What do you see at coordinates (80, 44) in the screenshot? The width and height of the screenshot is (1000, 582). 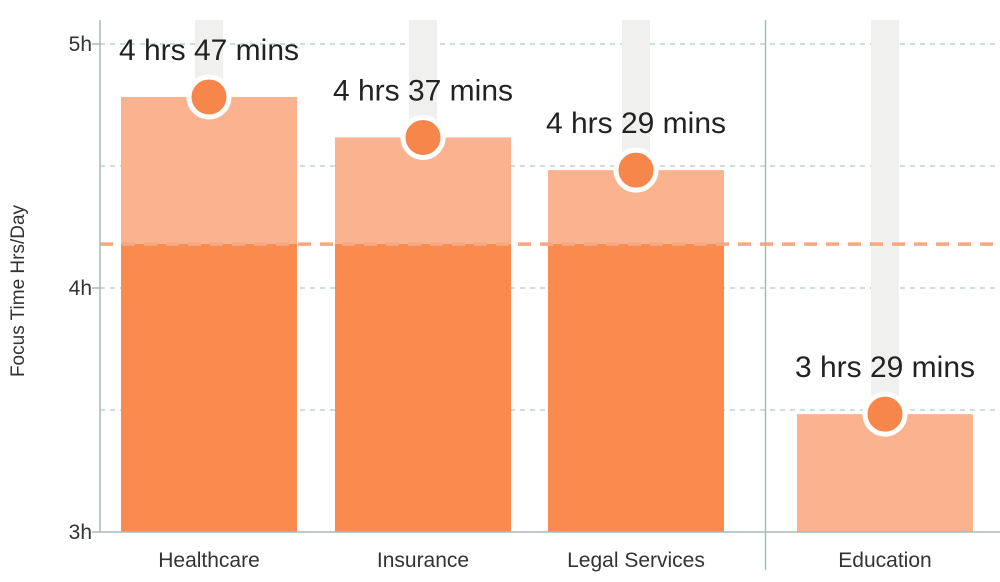 I see `y-tick-label: 5h` at bounding box center [80, 44].